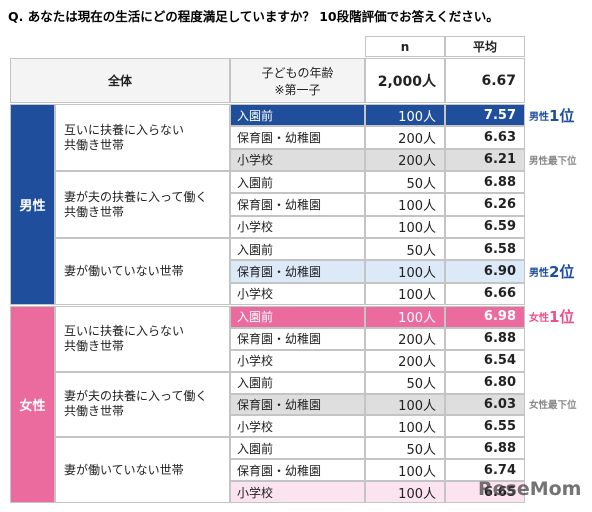  I want to click on avg-cell: 6.55, so click(485, 426).